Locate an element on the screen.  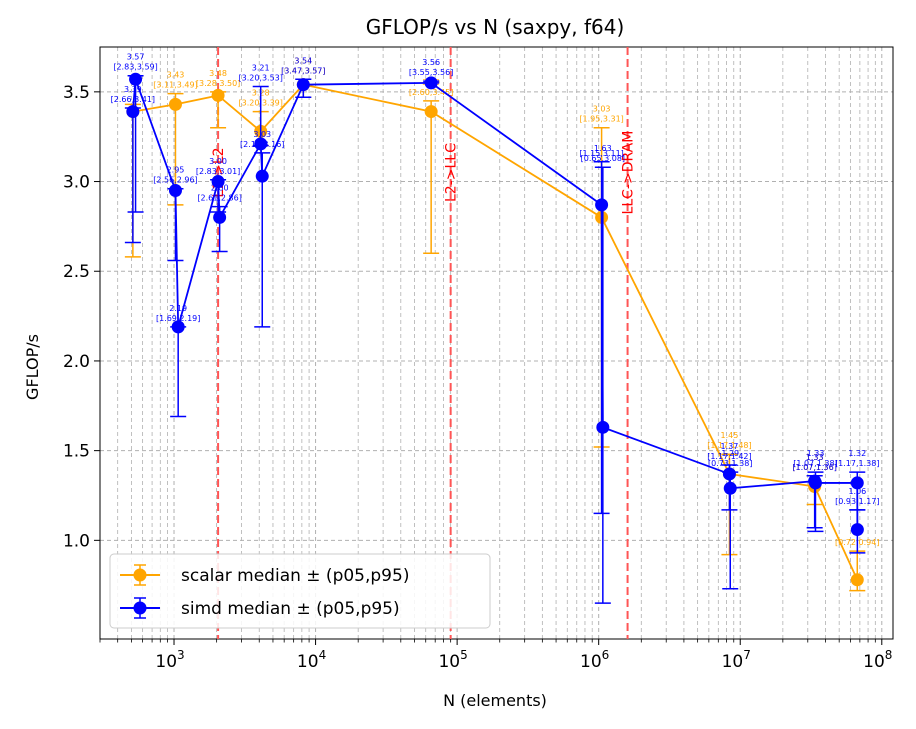
data-label: 1.63 is located at coordinates (603, 148).